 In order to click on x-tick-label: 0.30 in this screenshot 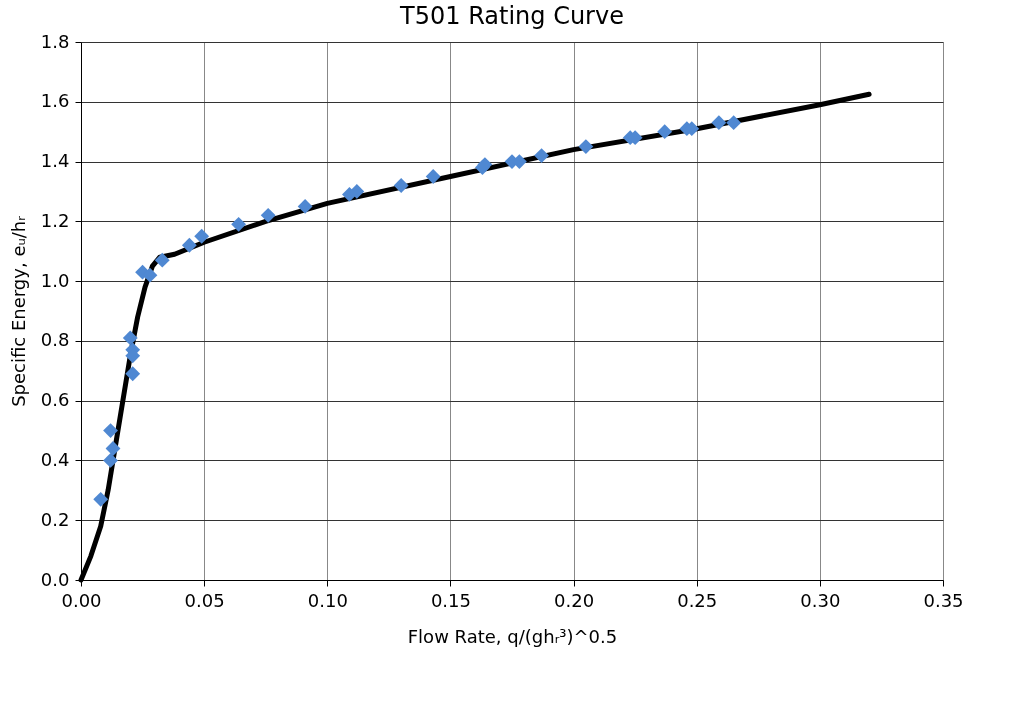, I will do `click(820, 600)`.